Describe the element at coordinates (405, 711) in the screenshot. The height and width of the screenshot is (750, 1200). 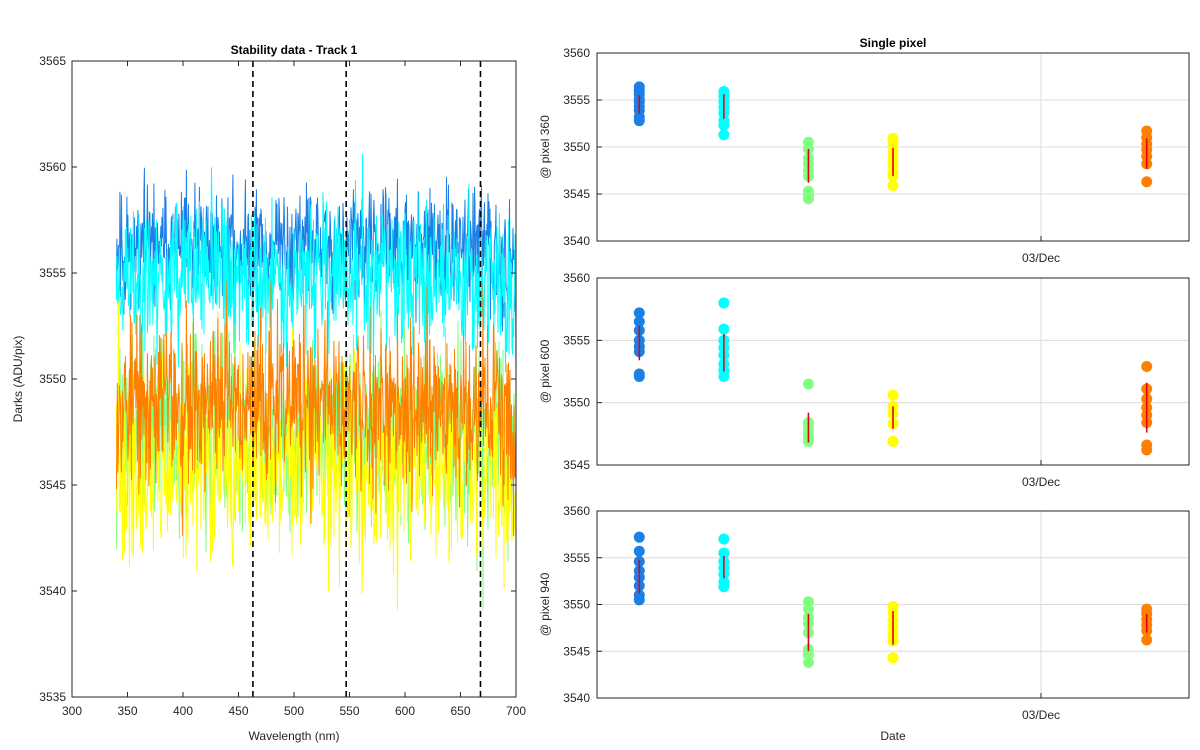
I see `x-tick-label: 600` at that location.